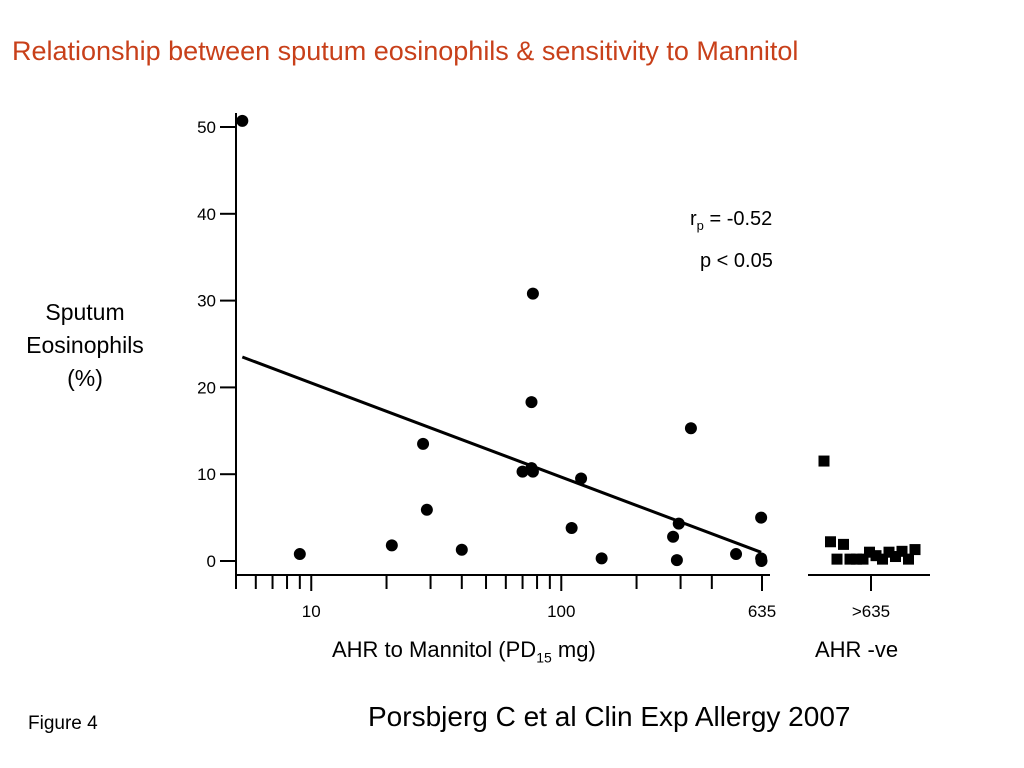 The image size is (1024, 768). I want to click on y-tick-label: 10, so click(206, 474).